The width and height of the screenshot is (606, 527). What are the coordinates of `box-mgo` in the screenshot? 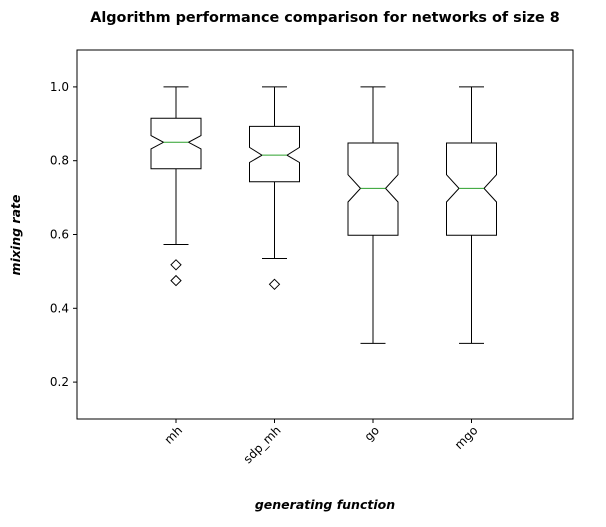 It's located at (471, 215).